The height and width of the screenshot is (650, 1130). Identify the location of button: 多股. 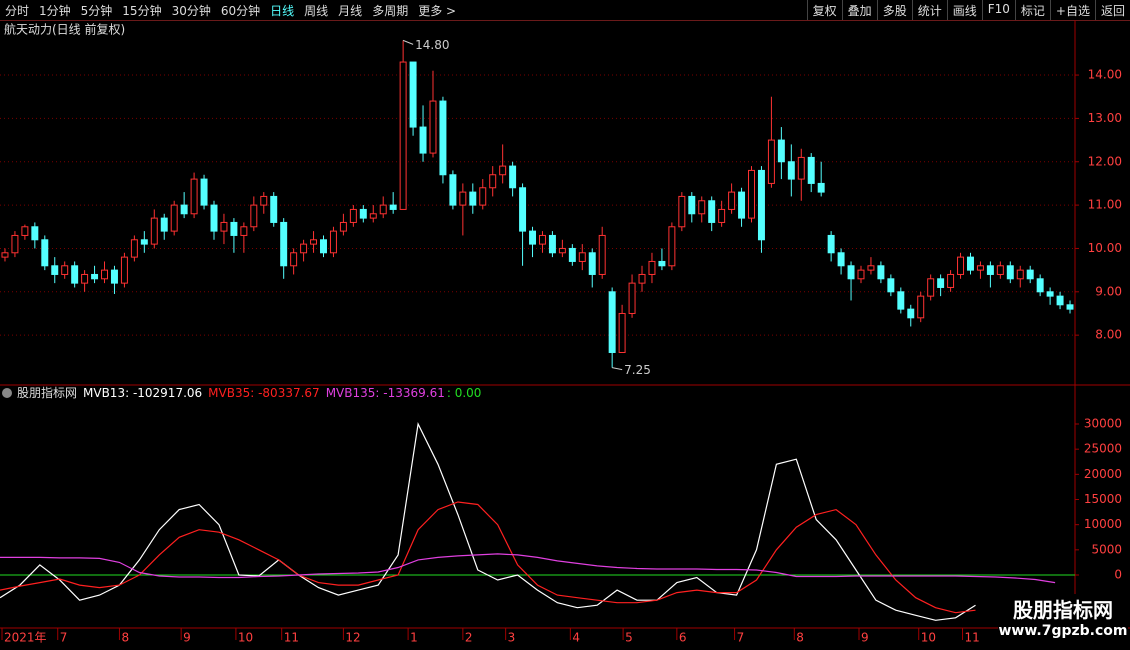
(894, 10).